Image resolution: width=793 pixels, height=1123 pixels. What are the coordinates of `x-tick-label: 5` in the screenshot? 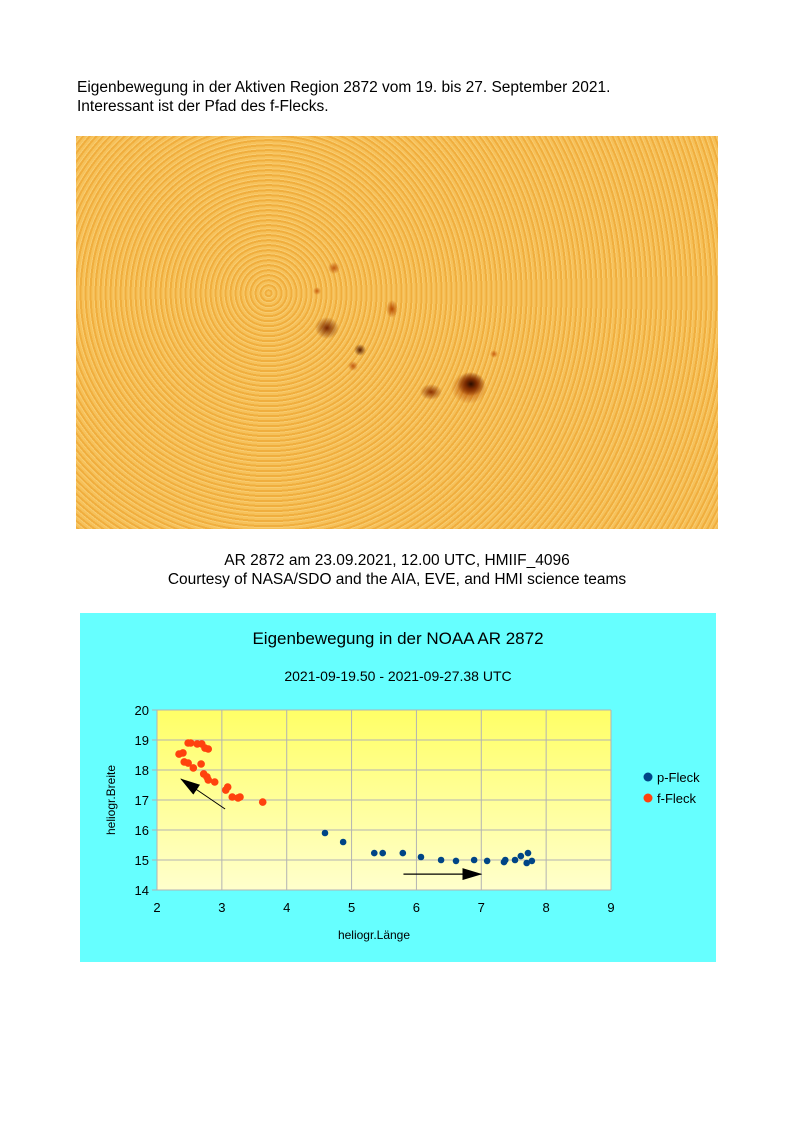 It's located at (351, 907).